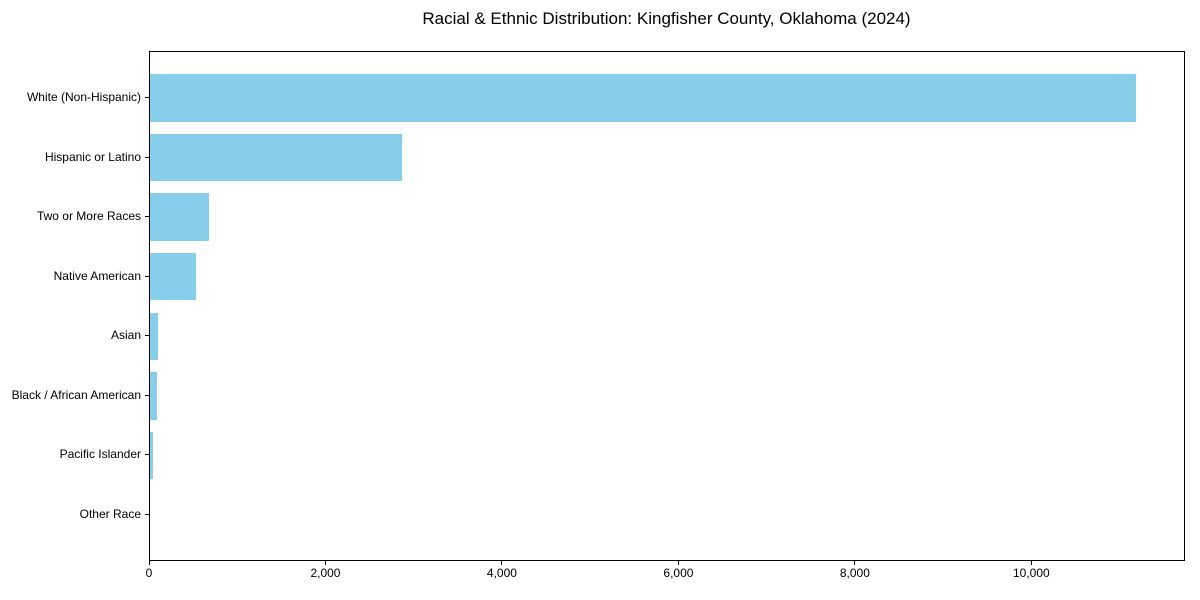 The height and width of the screenshot is (600, 1200). Describe the element at coordinates (83, 97) in the screenshot. I see `y-axis-label-white-non-hispanic: White (Non-Hispanic)` at that location.